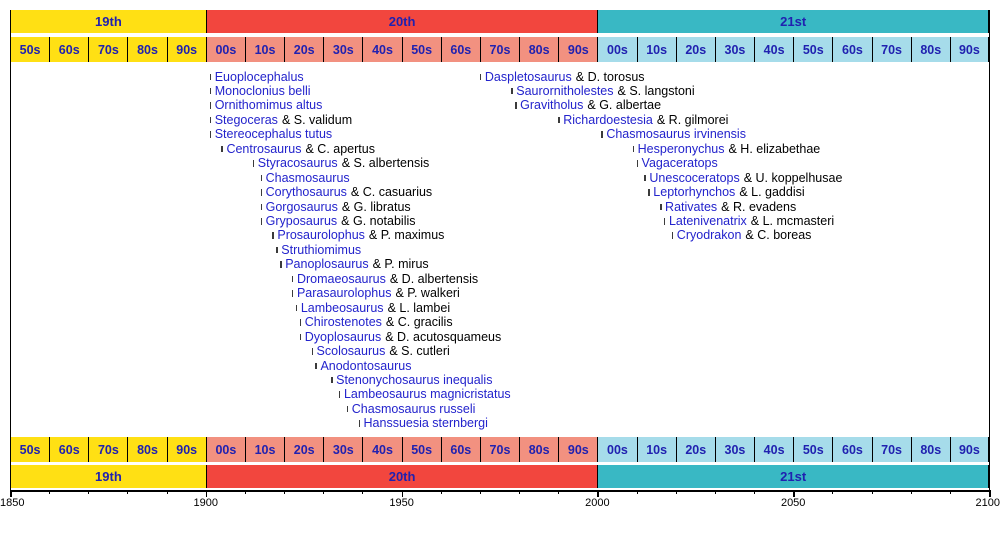 This screenshot has height=540, width=1000. I want to click on decade-cell: 70s, so click(891, 49).